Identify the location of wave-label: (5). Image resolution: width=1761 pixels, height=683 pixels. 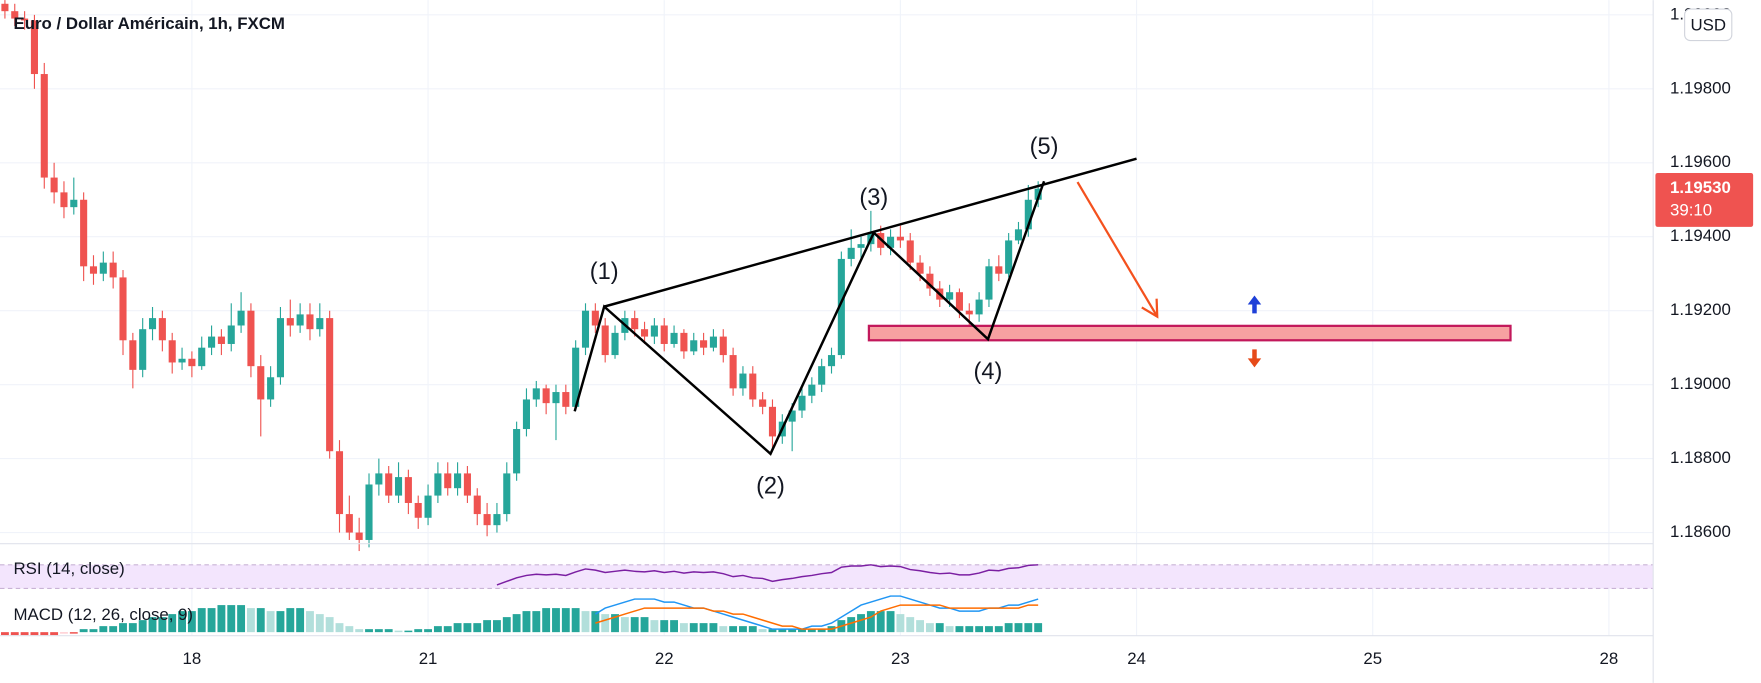
(1044, 146).